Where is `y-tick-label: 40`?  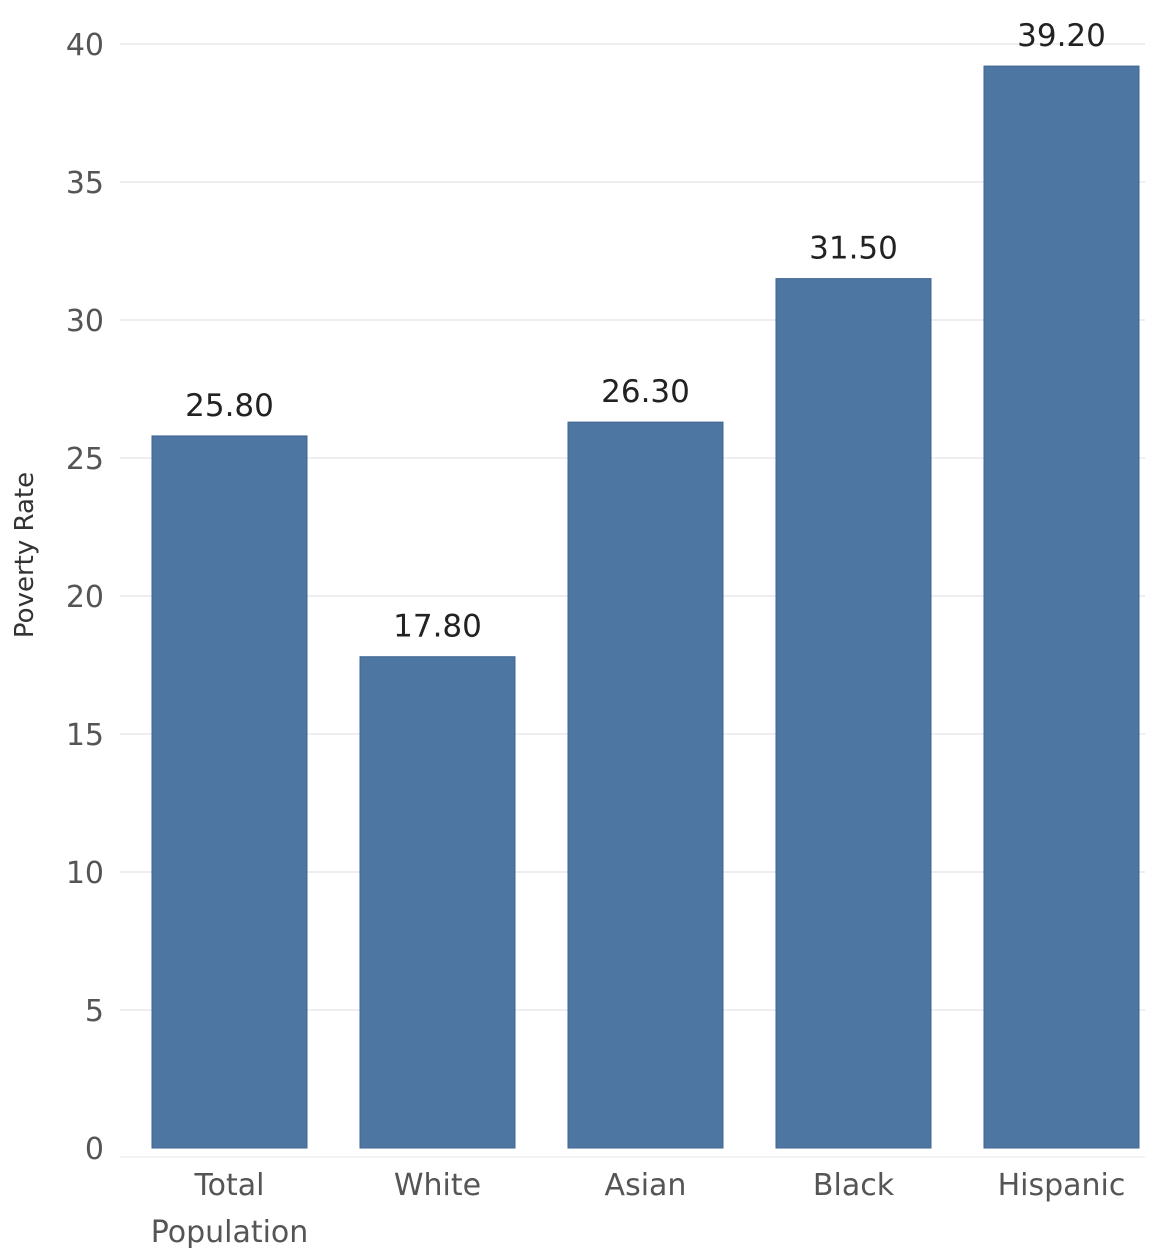 y-tick-label: 40 is located at coordinates (85, 45).